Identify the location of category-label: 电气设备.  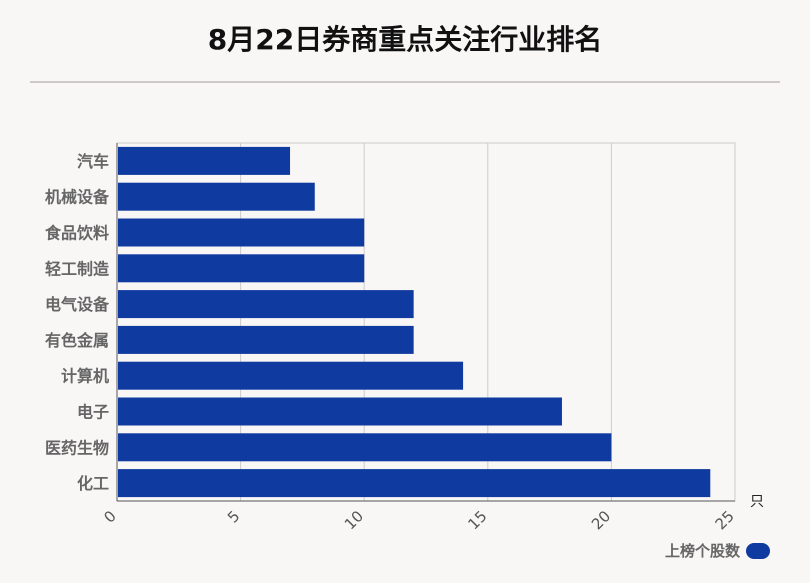
(77, 304).